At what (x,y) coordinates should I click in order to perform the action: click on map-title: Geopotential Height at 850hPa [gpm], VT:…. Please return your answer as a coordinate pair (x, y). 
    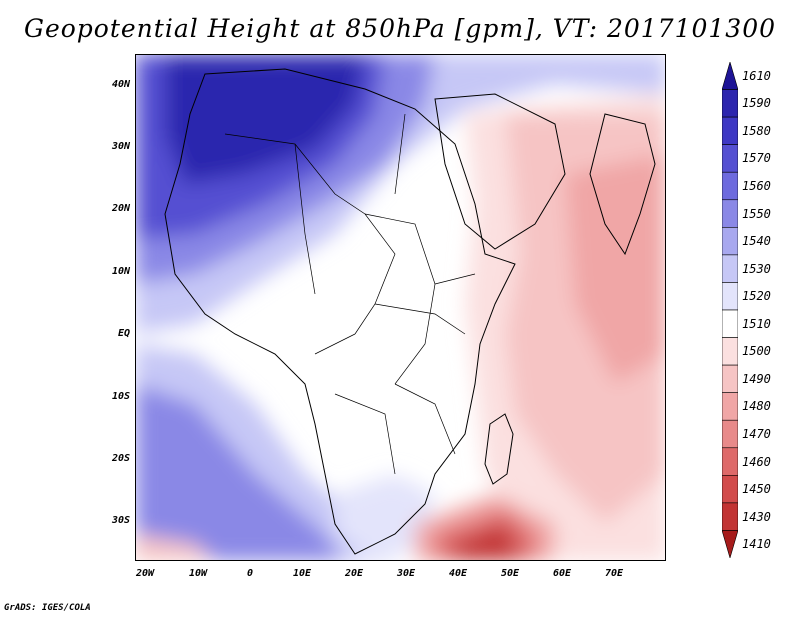
    Looking at the image, I should click on (400, 28).